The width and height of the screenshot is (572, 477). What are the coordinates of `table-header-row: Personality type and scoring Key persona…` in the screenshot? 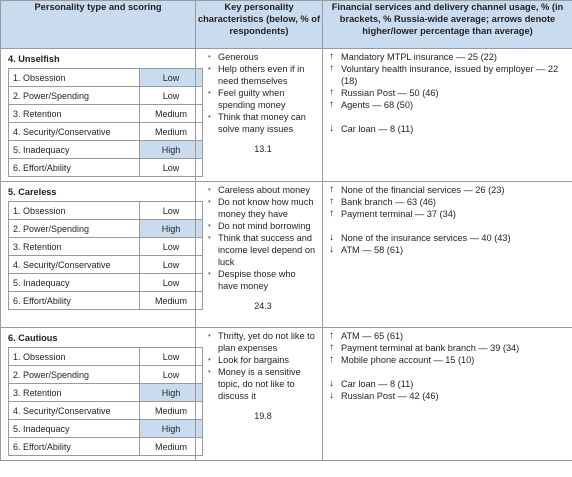 It's located at (286, 24).